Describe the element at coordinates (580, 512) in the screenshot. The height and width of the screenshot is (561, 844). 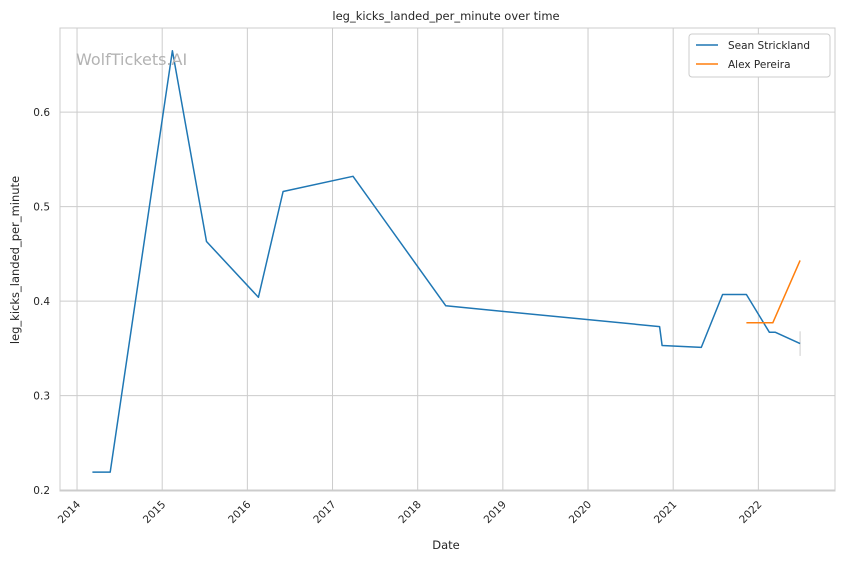
I see `x-tick-label: 2020` at that location.